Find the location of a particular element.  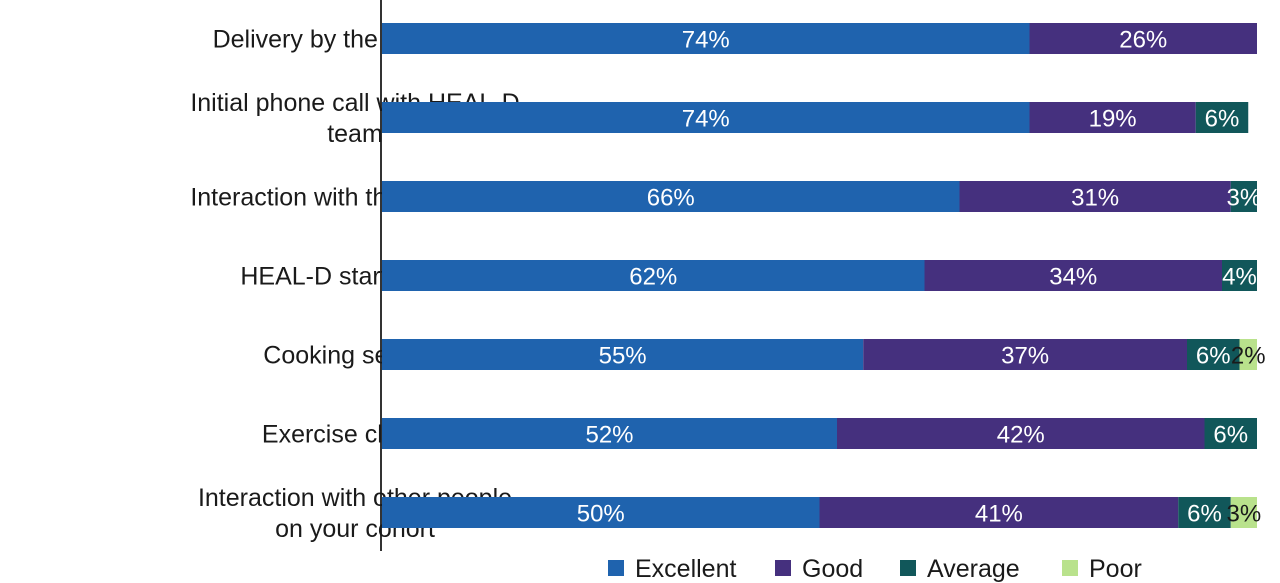

data-label: 4% is located at coordinates (1239, 277).